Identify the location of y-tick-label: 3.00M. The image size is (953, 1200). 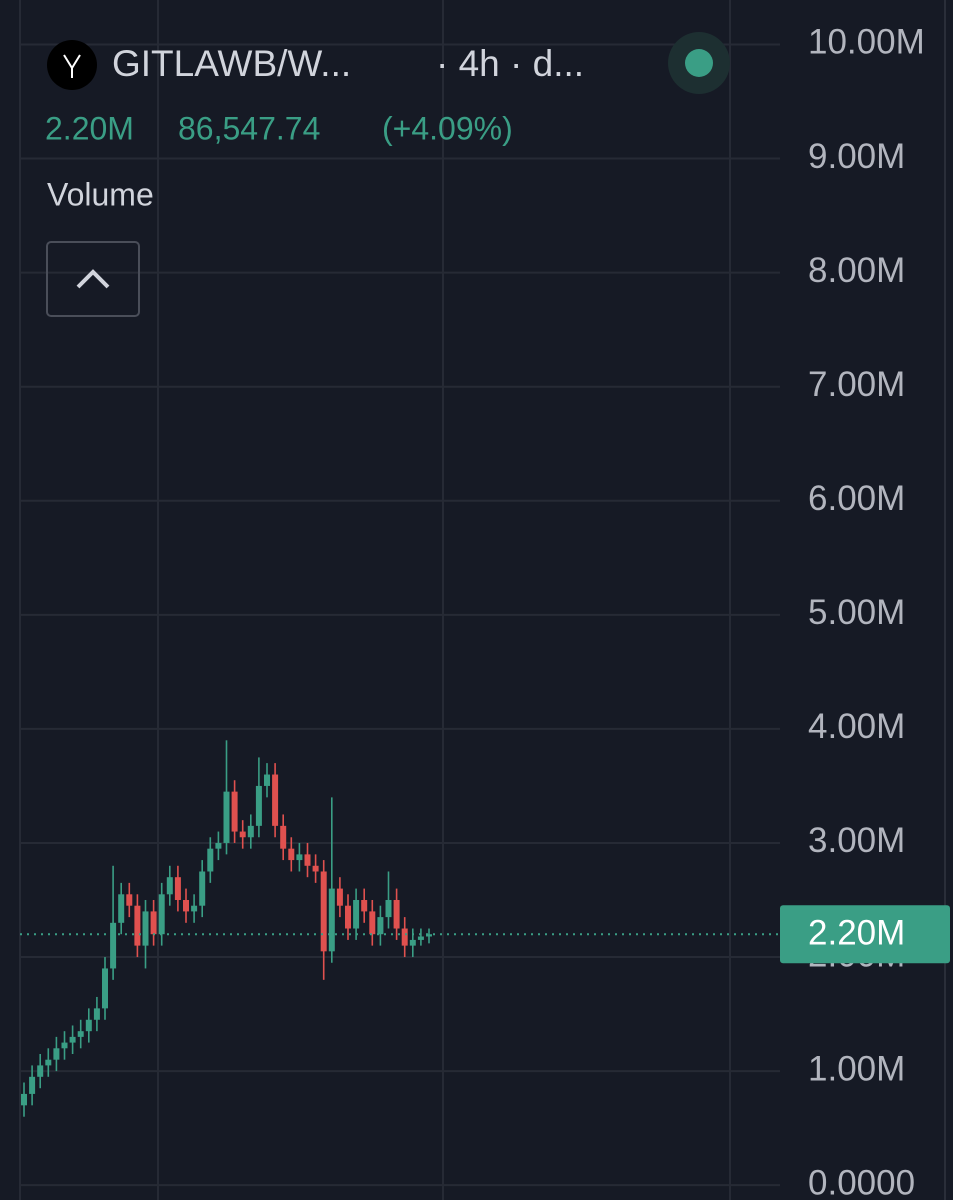
(856, 840).